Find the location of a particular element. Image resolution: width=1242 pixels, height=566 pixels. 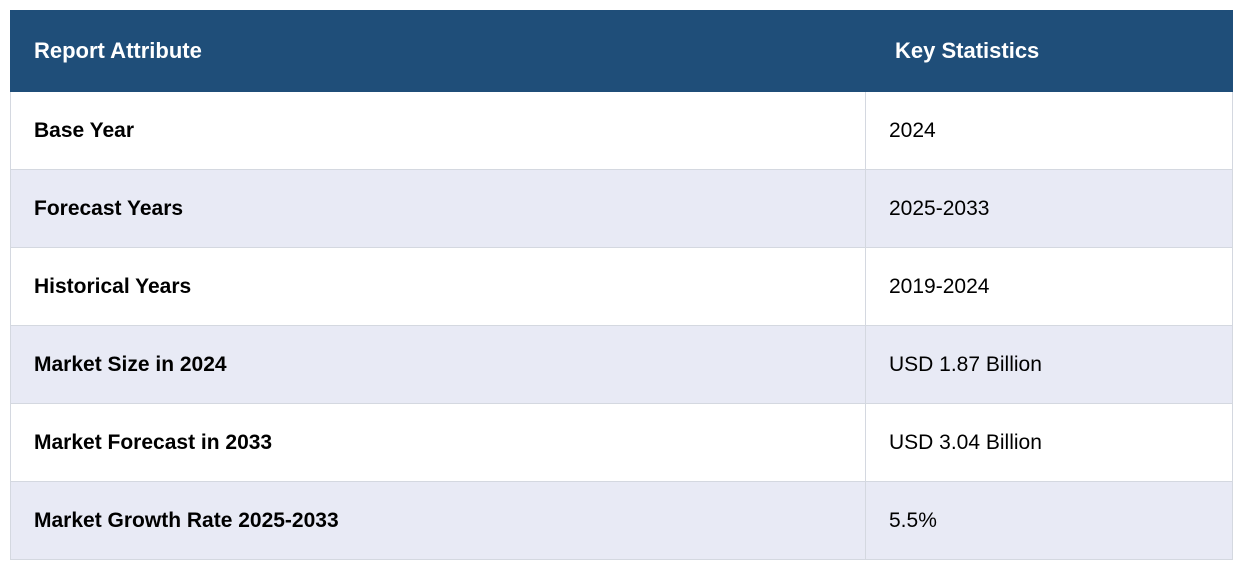

row-attribute: Market Growth Rate 2025-2033 is located at coordinates (438, 520).